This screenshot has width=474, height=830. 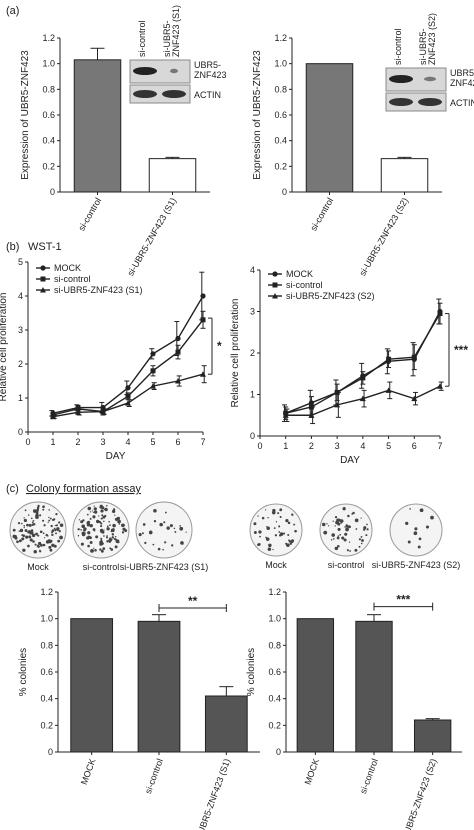 I want to click on dish-label: si-UBR5-ZNF423 (S2), so click(x=416, y=565).